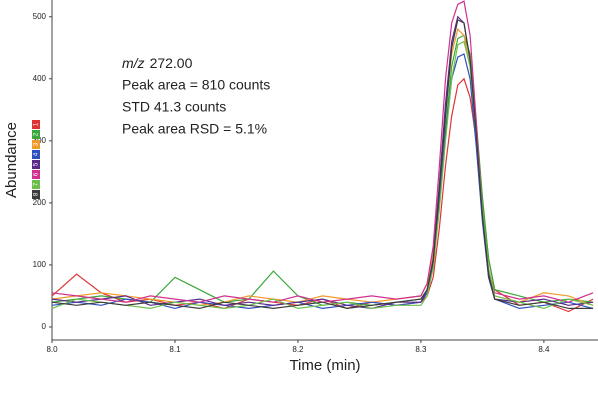  Describe the element at coordinates (40, 202) in the screenshot. I see `y-tick-label: 200` at that location.